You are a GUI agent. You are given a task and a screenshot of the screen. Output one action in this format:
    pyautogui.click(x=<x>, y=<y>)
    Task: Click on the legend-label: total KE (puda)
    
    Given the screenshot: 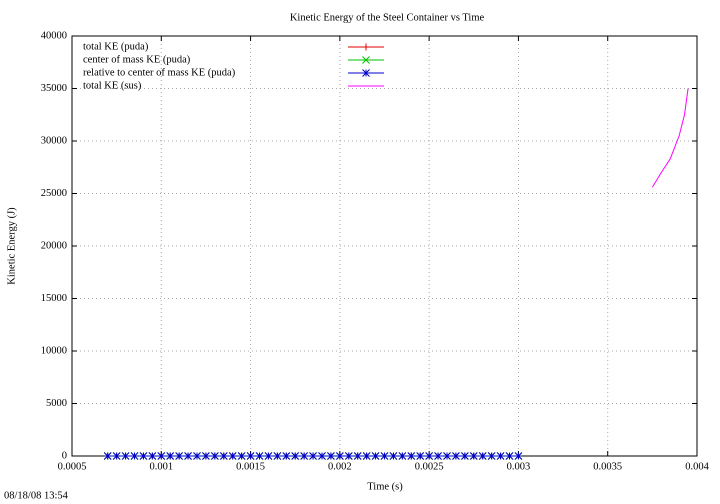 What is the action you would take?
    pyautogui.click(x=116, y=46)
    